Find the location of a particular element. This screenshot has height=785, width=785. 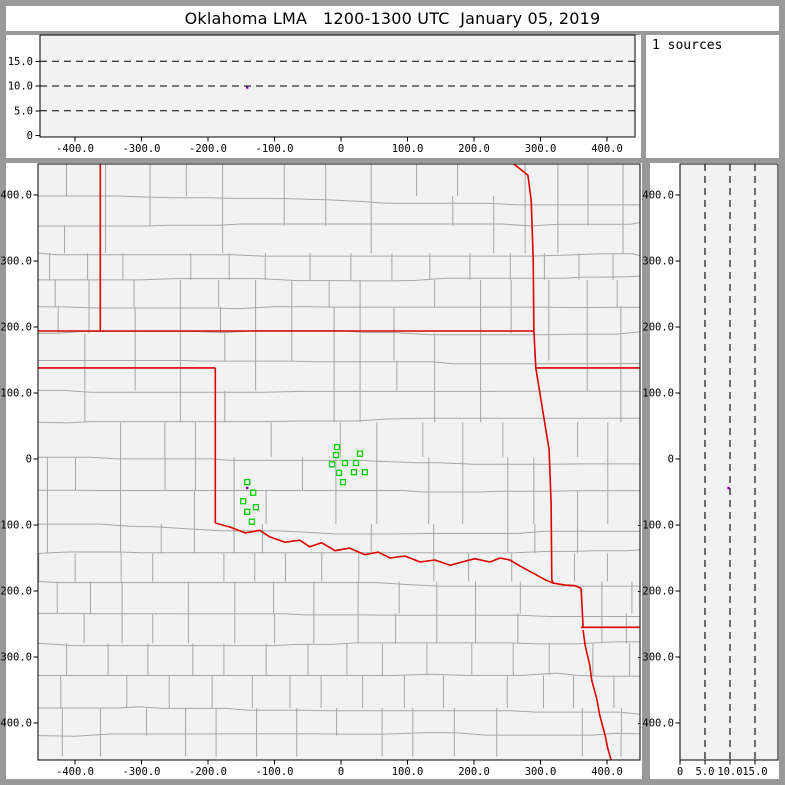

source-count-label: 1 sources is located at coordinates (687, 45).